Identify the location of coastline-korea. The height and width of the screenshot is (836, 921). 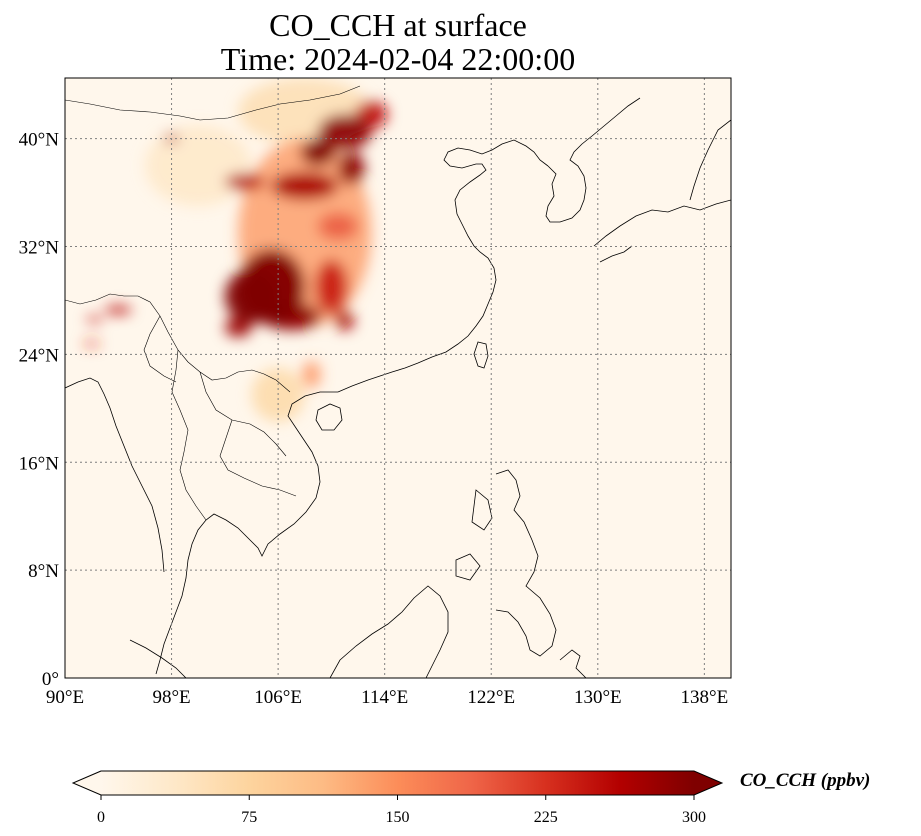
(593, 160).